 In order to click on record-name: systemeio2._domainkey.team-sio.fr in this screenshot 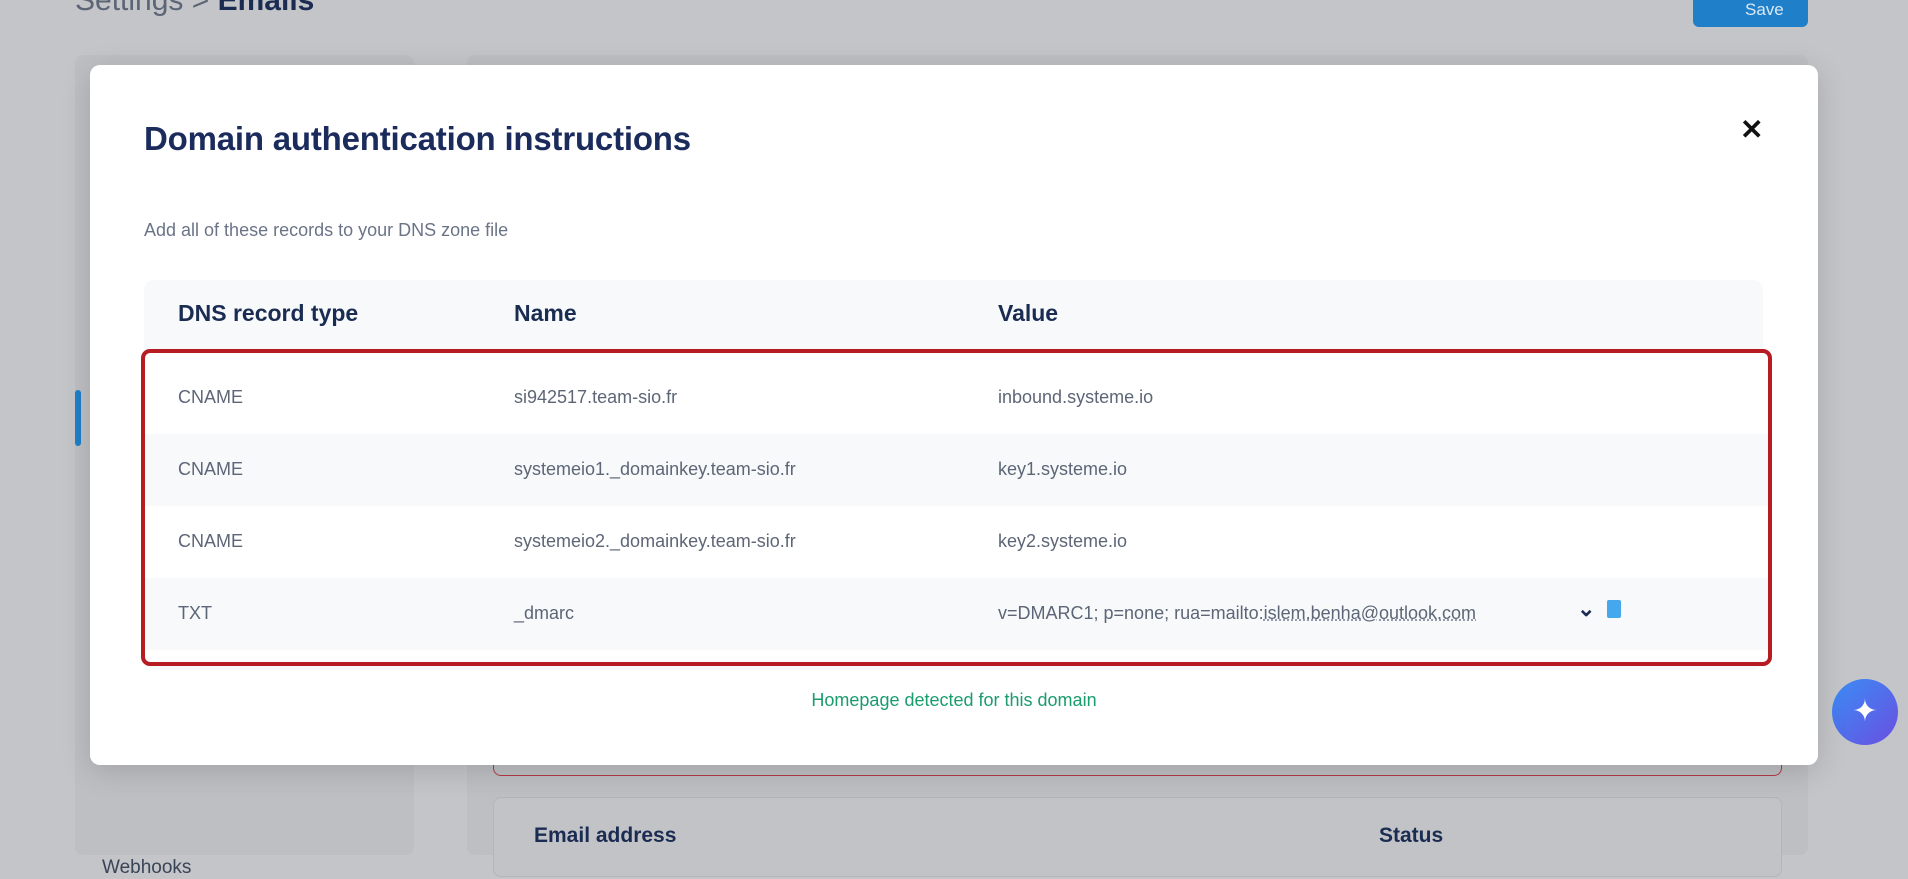, I will do `click(655, 541)`.